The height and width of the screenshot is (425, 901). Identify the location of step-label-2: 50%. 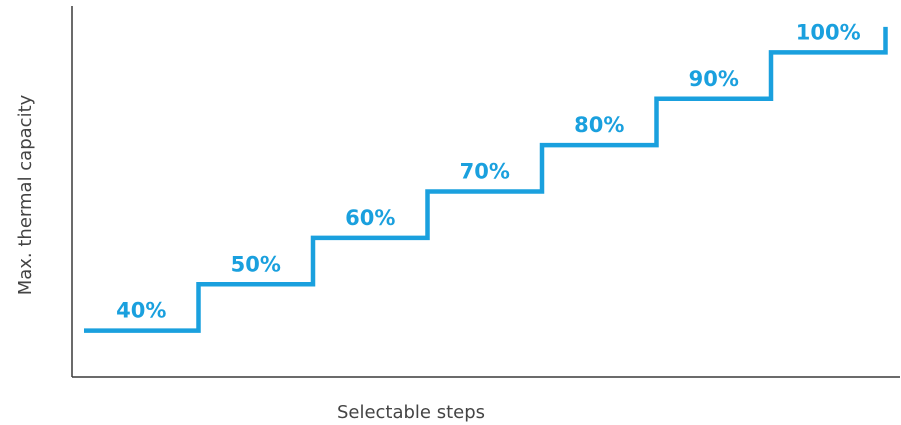
(256, 264).